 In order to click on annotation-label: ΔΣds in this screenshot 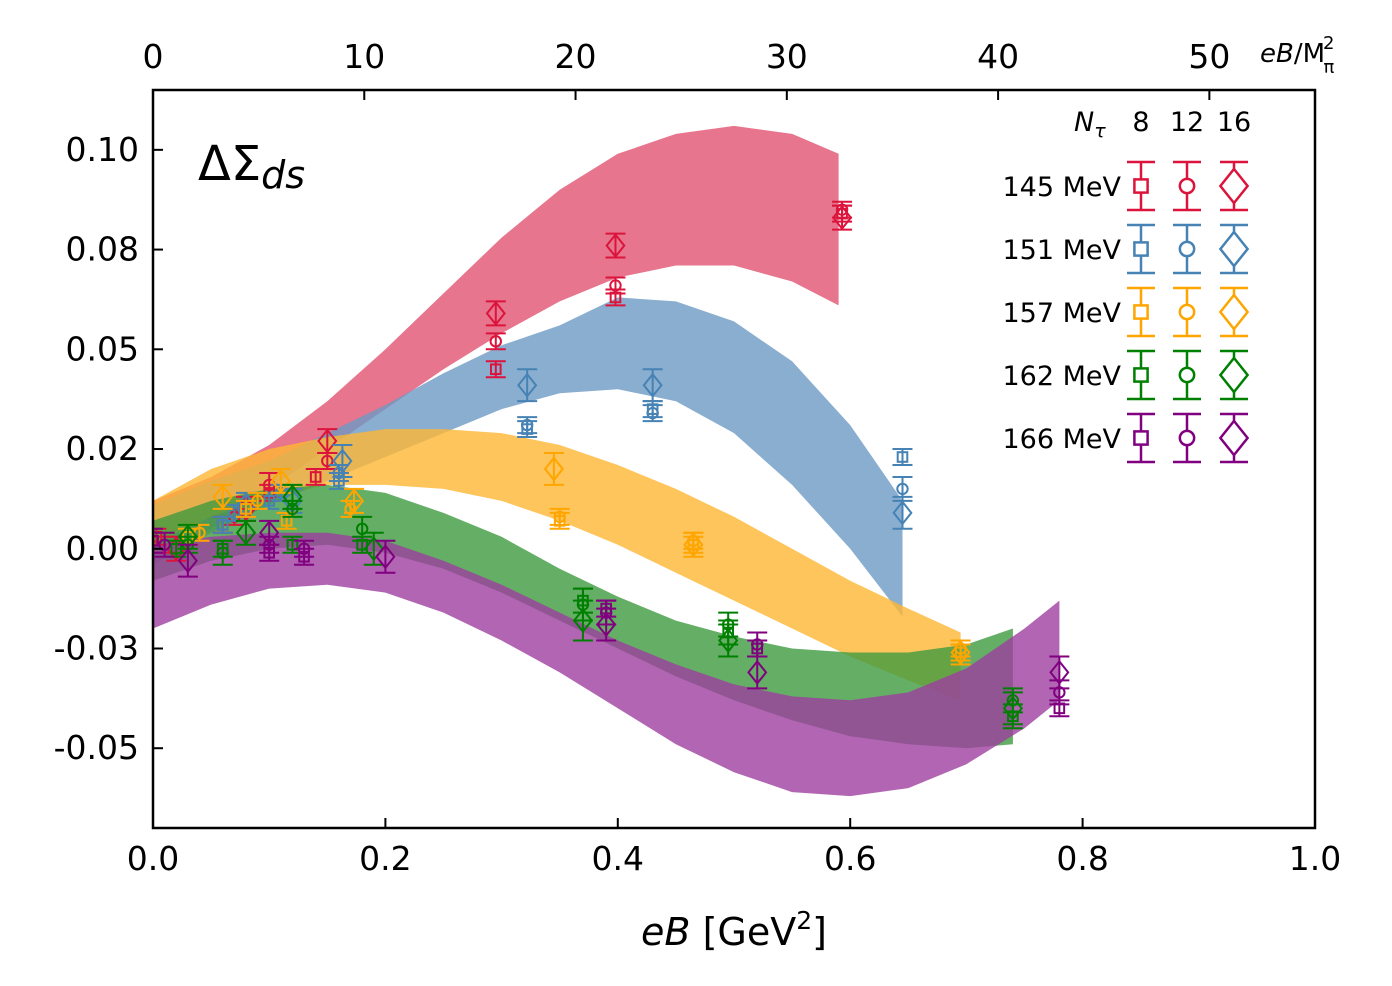, I will do `click(251, 166)`.